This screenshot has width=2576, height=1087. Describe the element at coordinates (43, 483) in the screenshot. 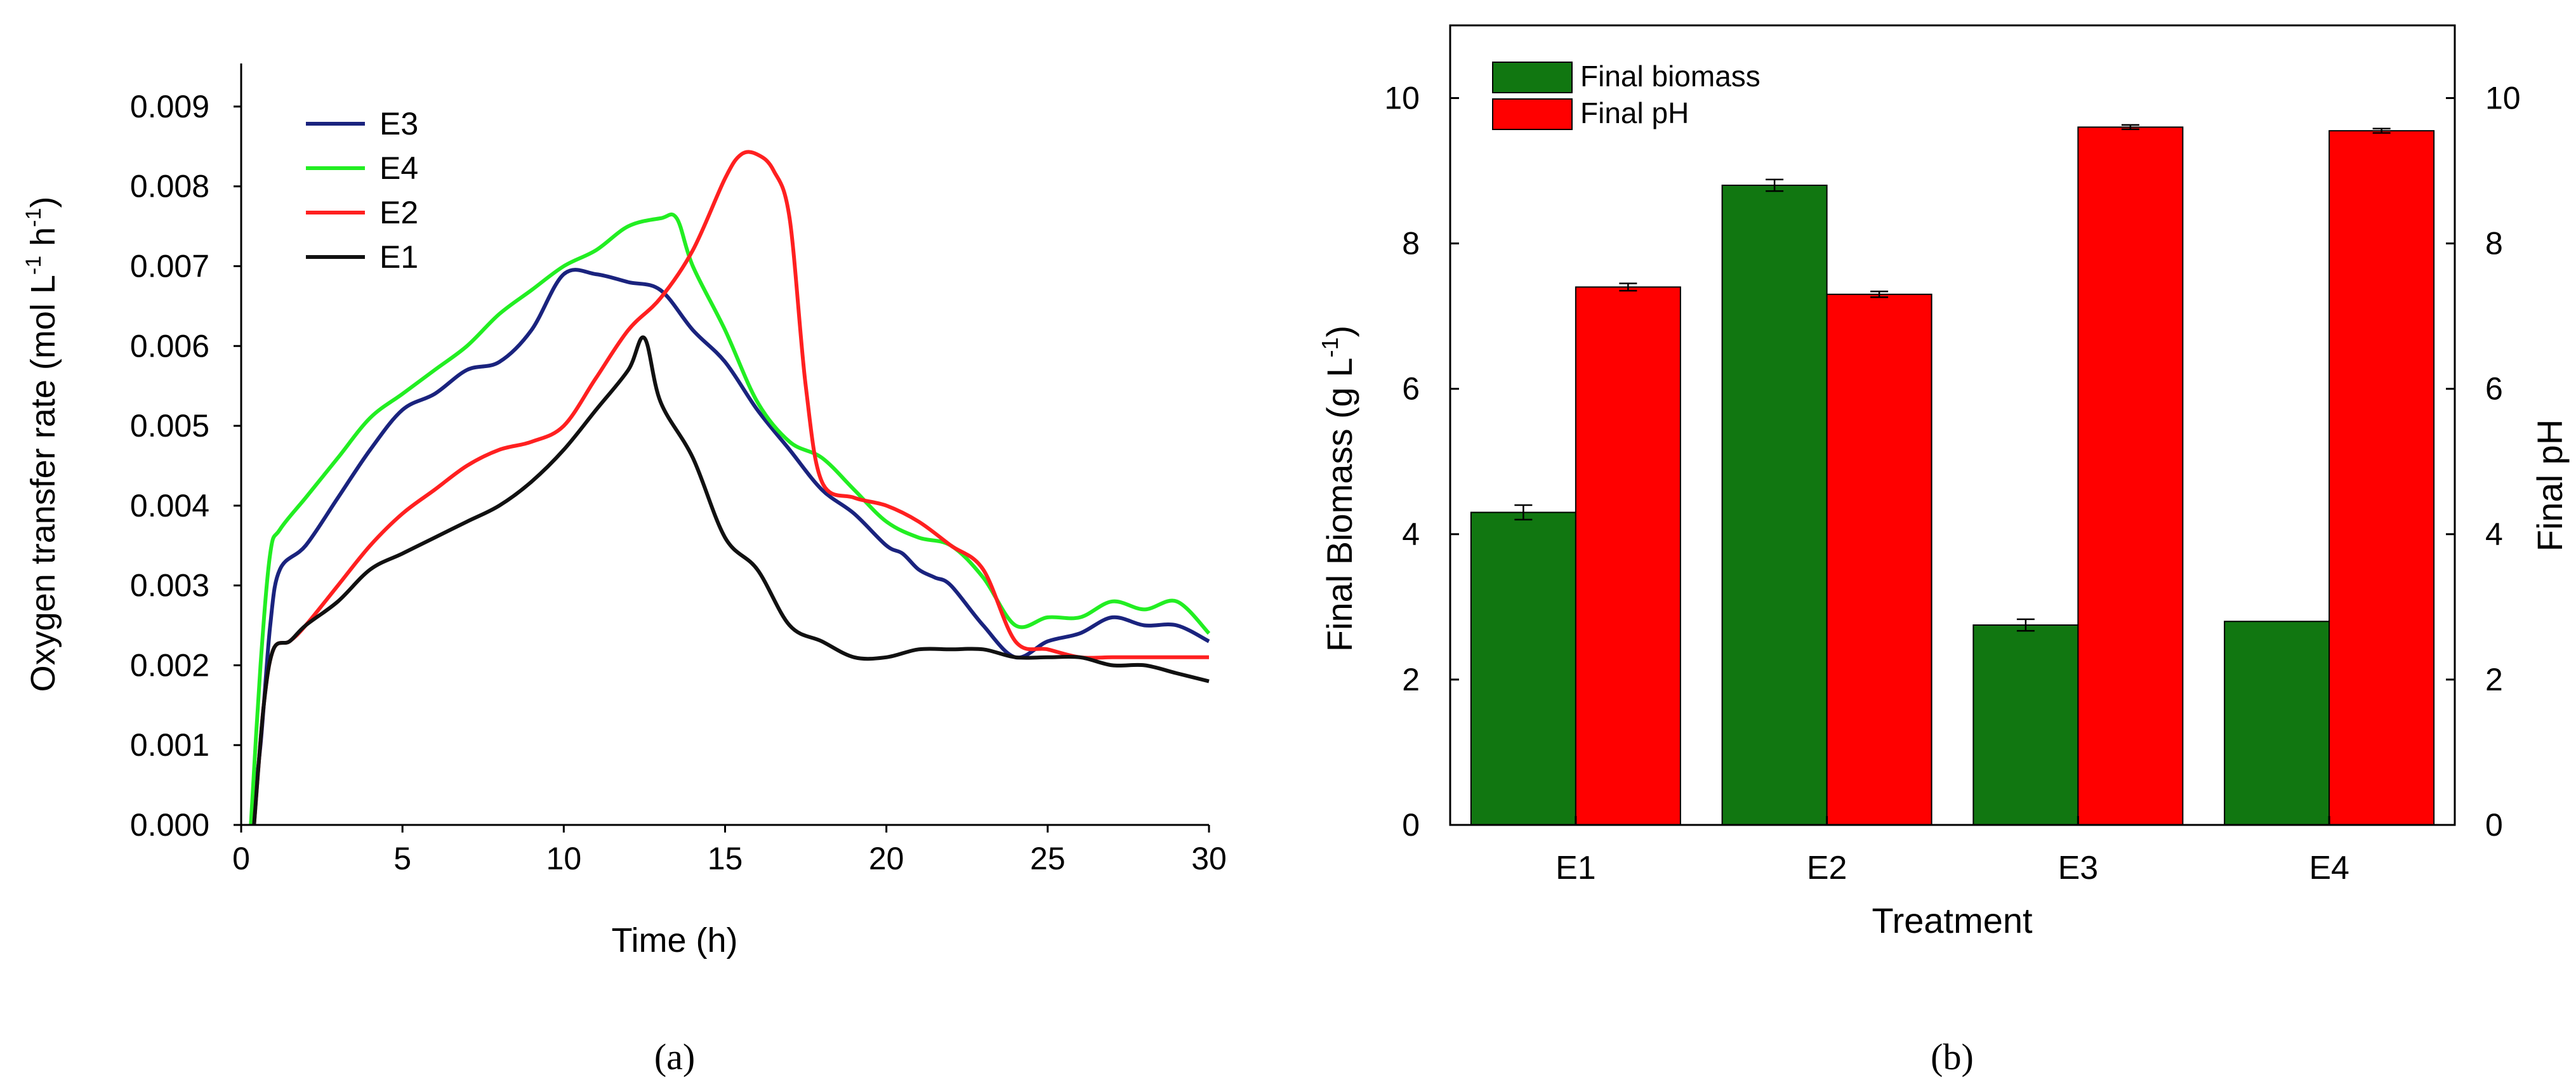

I see `y-axis-title-a-main: Oxygen transfer rate (mol L` at that location.